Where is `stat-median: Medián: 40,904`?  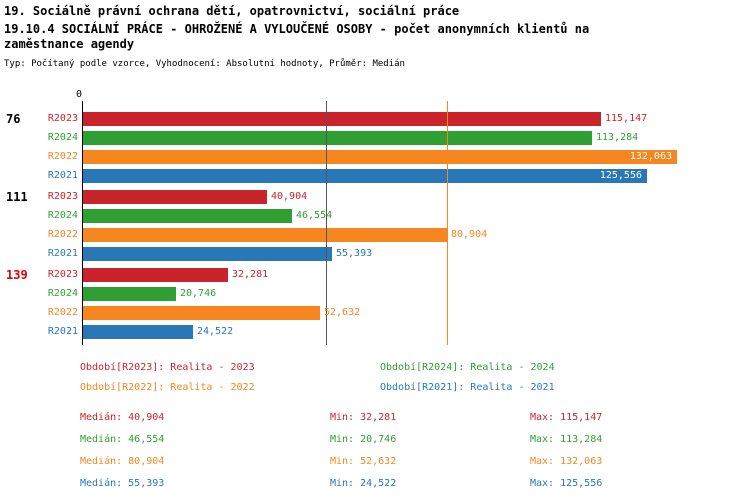 stat-median: Medián: 40,904 is located at coordinates (122, 417).